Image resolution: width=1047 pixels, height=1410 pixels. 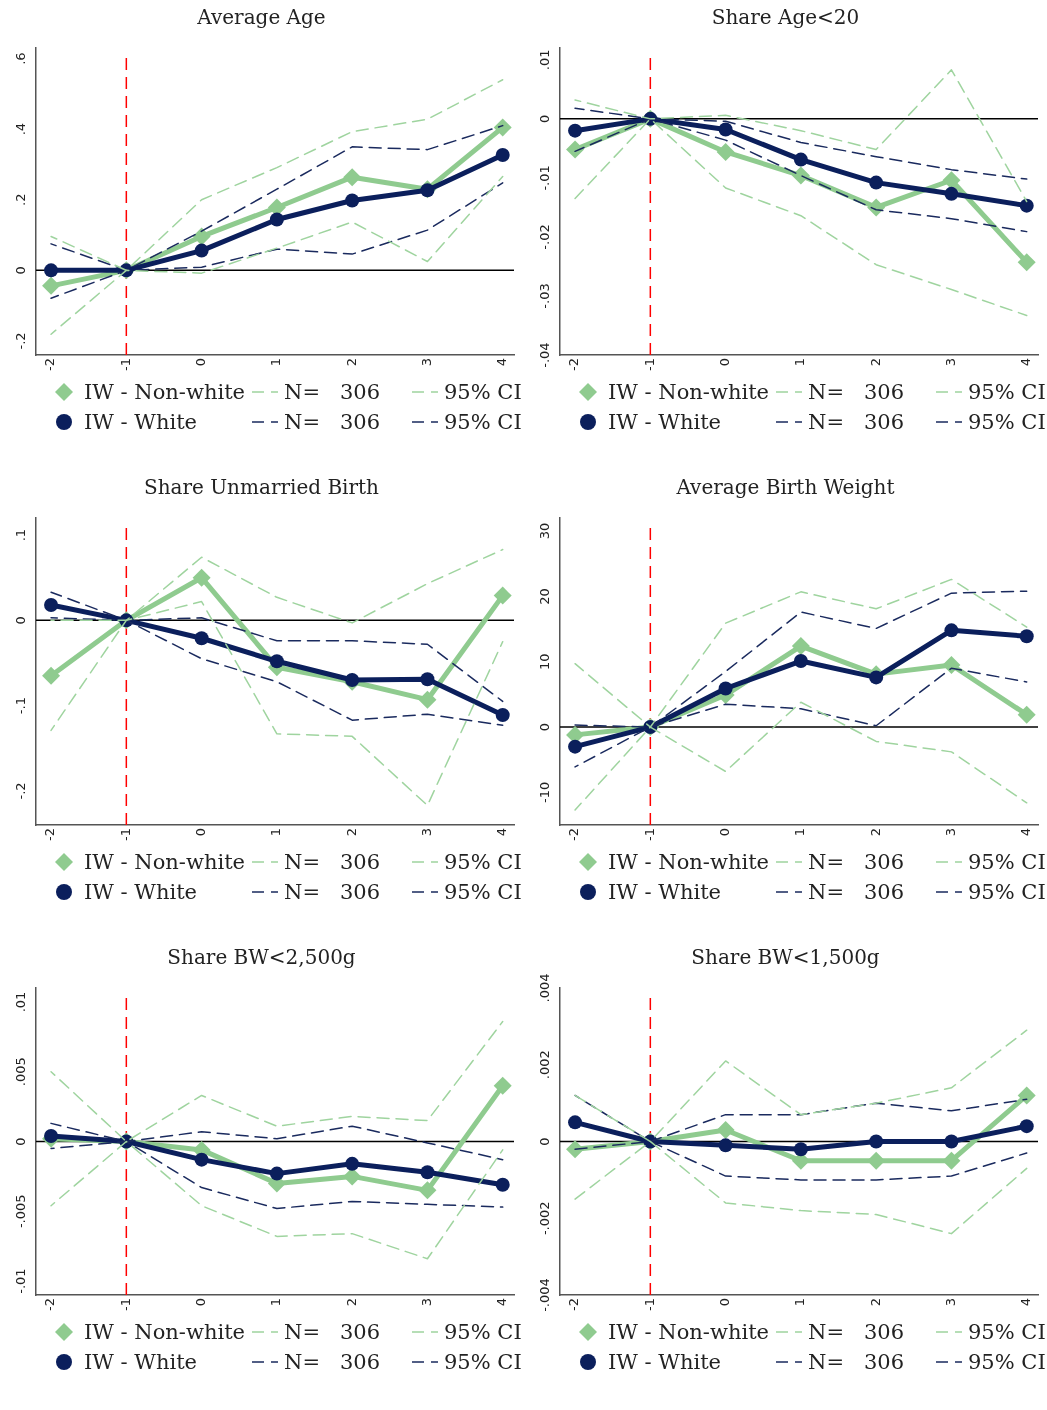 I want to click on y-tick-label: -10, so click(x=545, y=792).